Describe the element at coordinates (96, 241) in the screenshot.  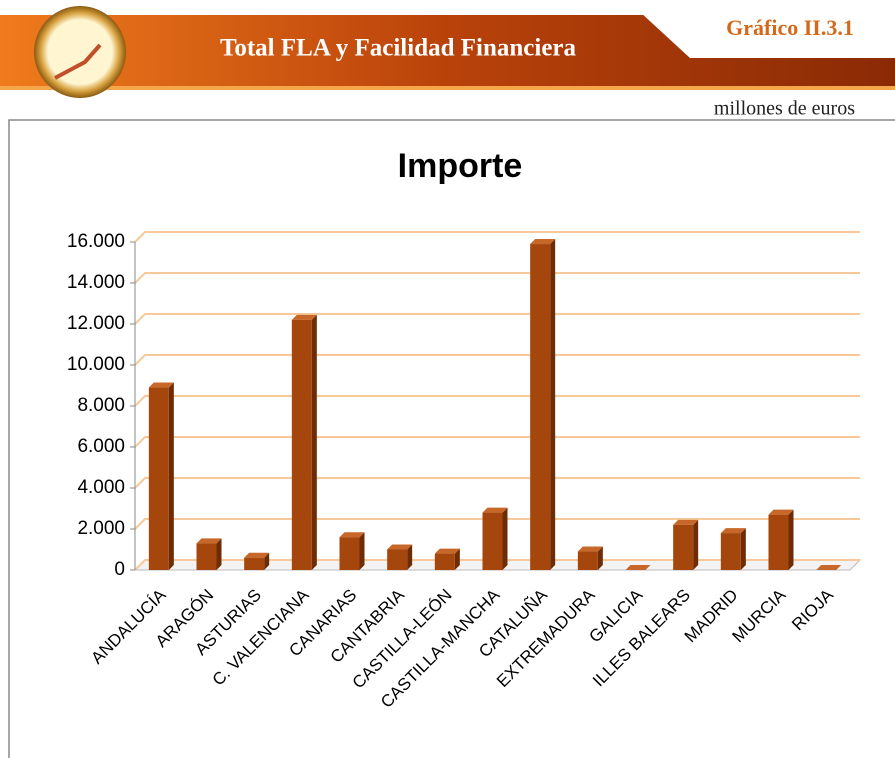
I see `y-tick-label: 16.000` at that location.